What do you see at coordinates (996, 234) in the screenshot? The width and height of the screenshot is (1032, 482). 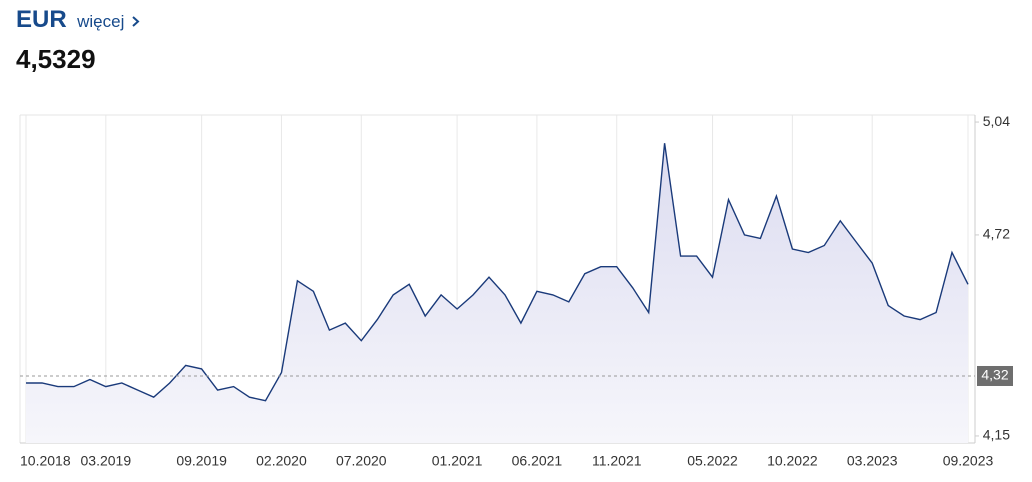 I see `y-tick-label: 4,72` at bounding box center [996, 234].